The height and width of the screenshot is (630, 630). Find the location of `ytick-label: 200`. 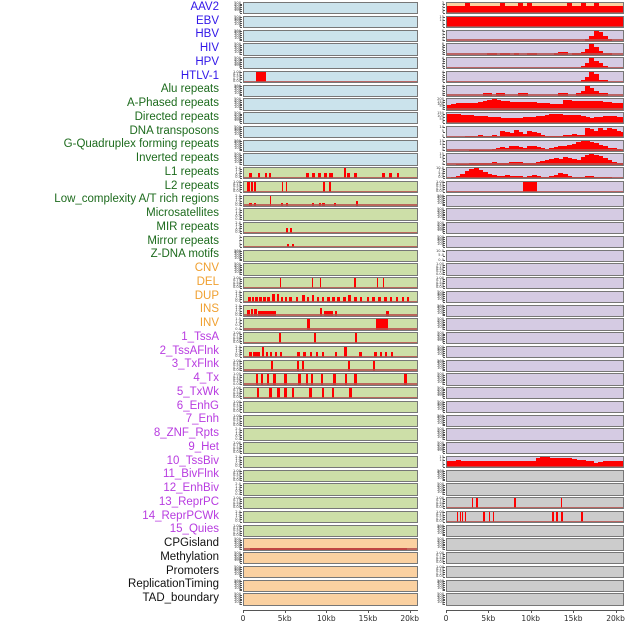

ytick-label: 200 is located at coordinates (237, 22).